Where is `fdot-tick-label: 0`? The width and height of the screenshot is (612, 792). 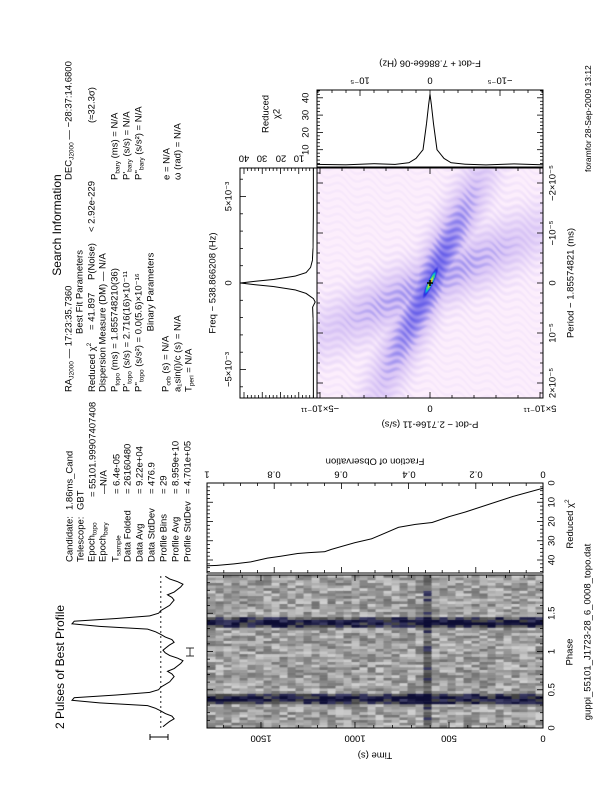 fdot-tick-label: 0 is located at coordinates (430, 80).